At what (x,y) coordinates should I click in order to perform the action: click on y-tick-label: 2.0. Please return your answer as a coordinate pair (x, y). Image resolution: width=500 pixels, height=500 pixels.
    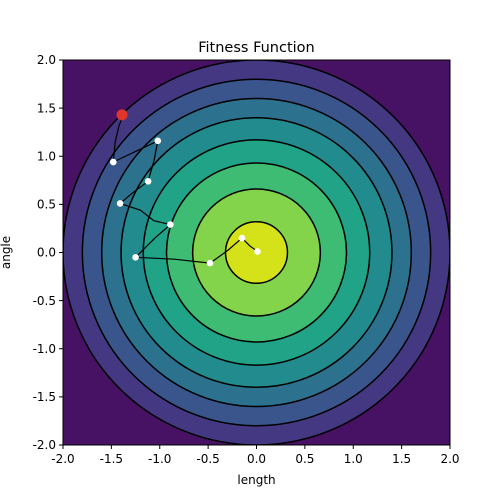
    Looking at the image, I should click on (46, 60).